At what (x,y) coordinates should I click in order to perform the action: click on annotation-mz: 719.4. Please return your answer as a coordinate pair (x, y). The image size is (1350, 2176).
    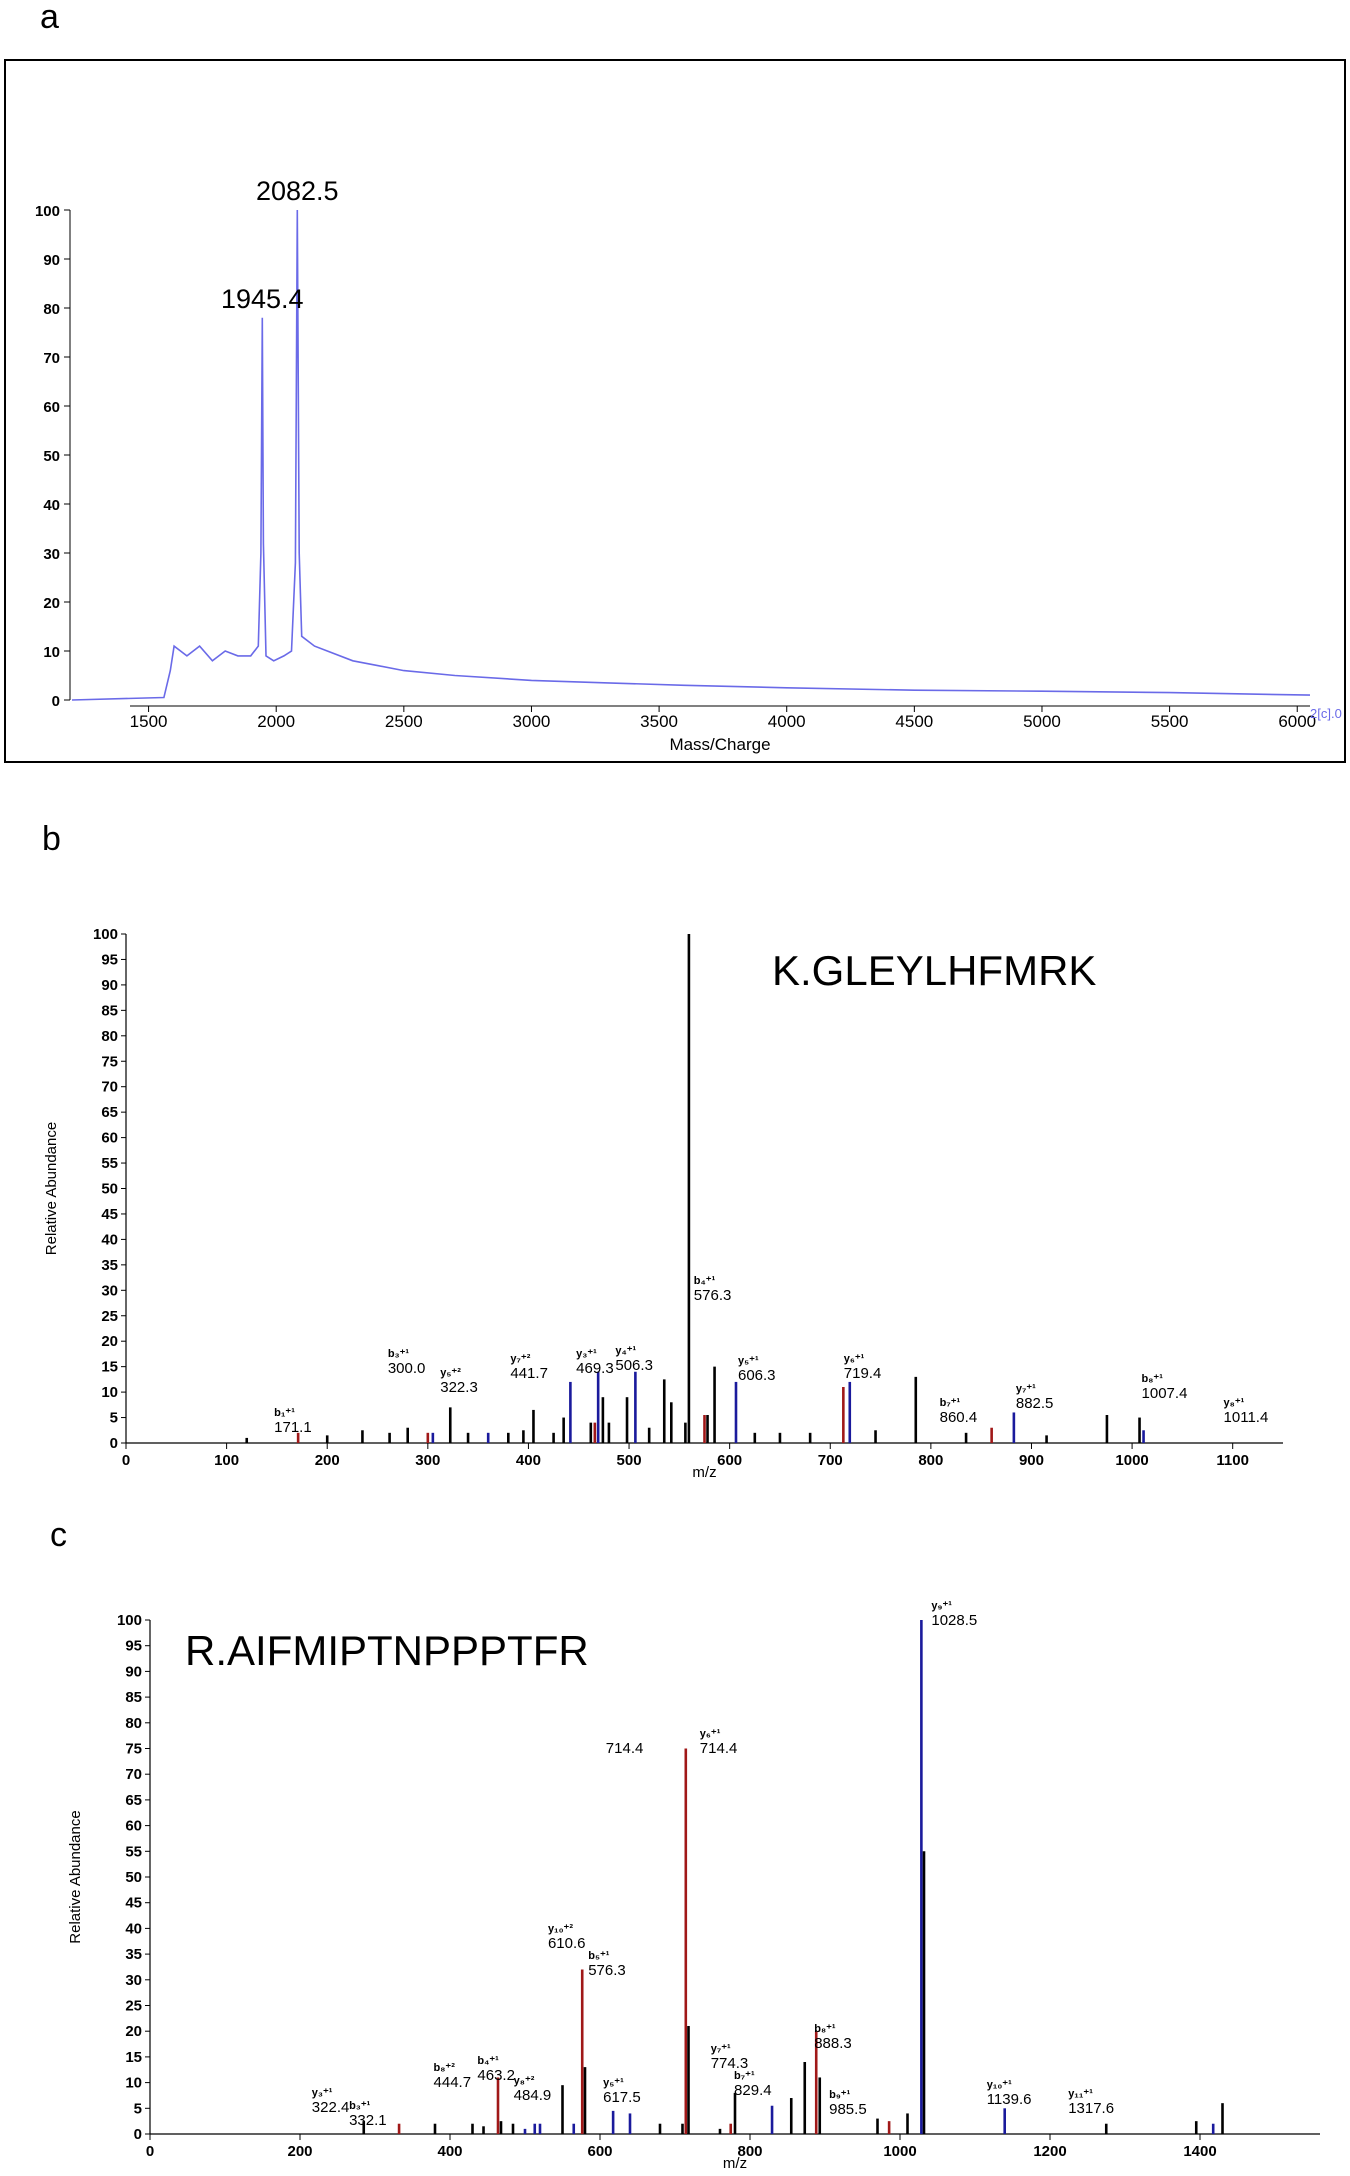
    Looking at the image, I should click on (863, 1373).